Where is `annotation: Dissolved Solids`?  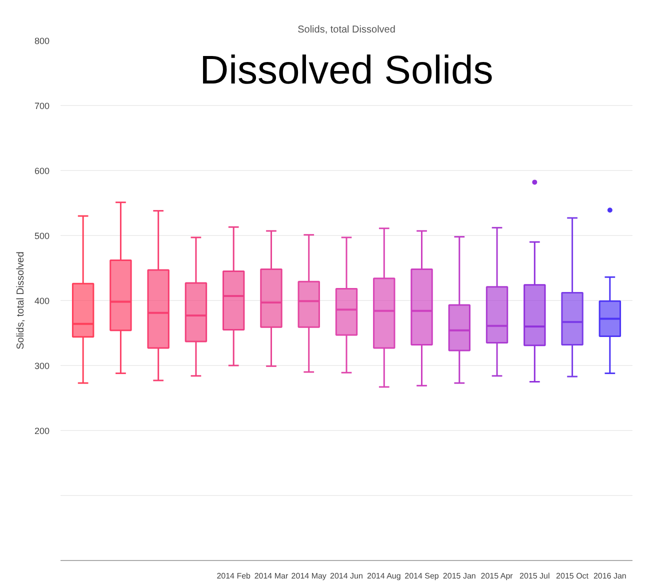
annotation: Dissolved Solids is located at coordinates (347, 70).